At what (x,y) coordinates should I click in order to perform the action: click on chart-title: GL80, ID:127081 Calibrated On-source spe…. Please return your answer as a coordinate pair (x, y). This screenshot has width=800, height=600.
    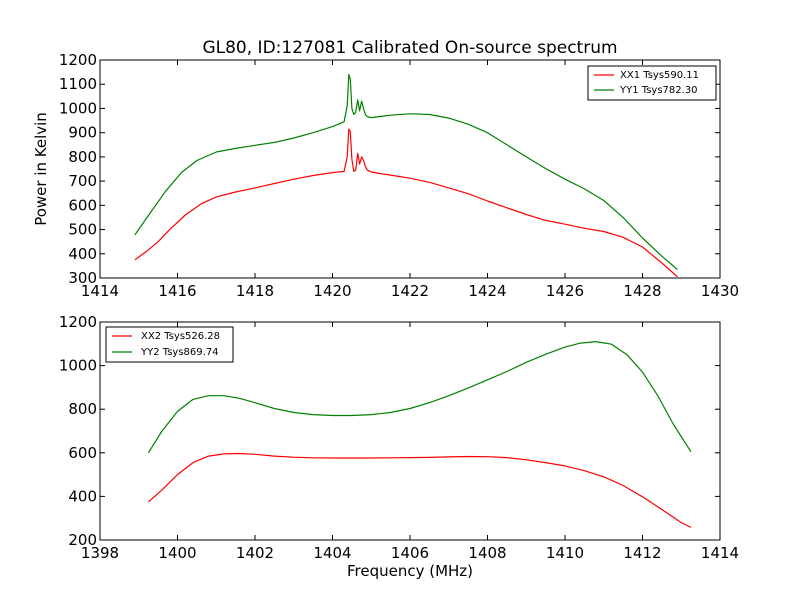
    Looking at the image, I should click on (409, 48).